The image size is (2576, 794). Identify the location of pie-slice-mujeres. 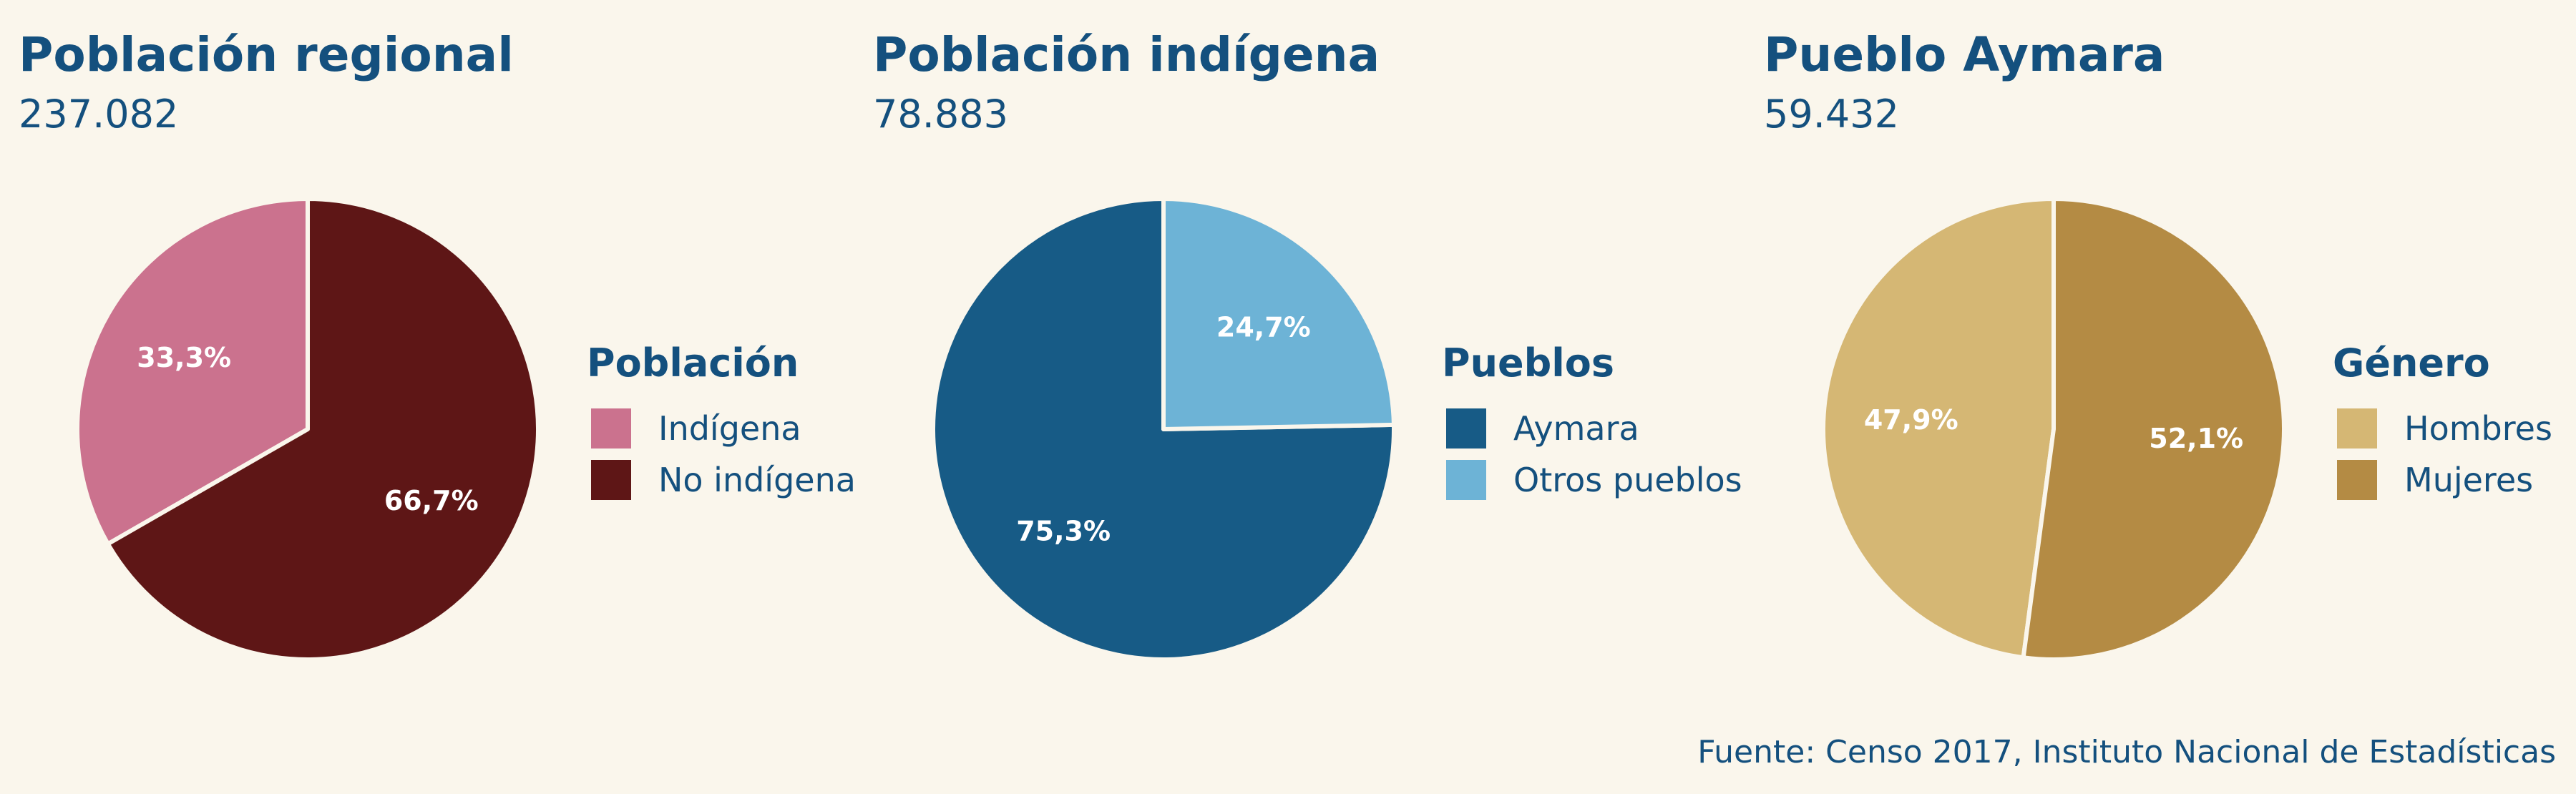
(2153, 429).